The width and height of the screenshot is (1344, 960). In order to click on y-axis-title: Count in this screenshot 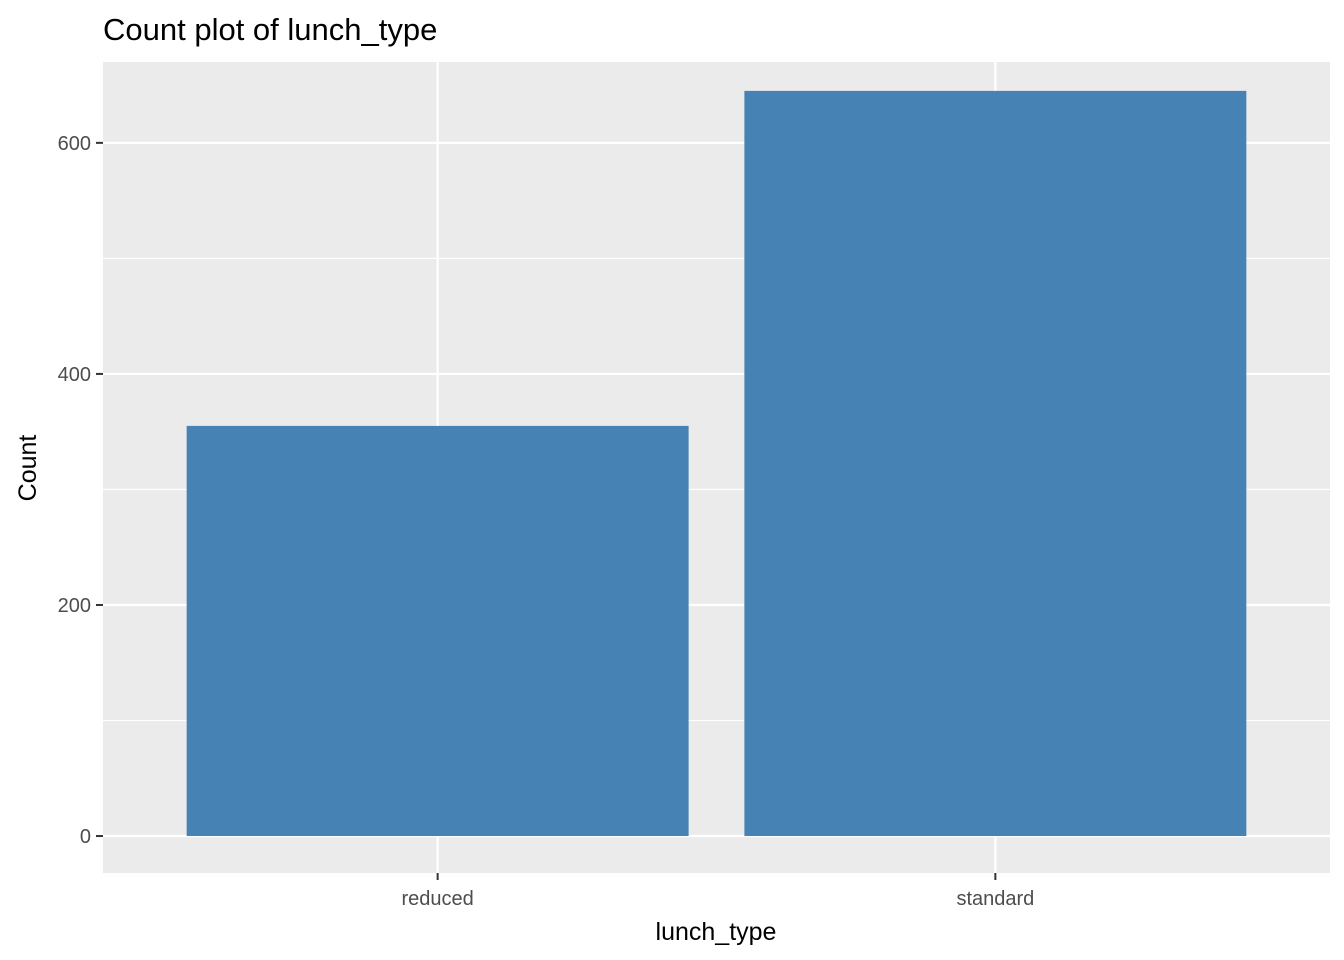, I will do `click(28, 468)`.